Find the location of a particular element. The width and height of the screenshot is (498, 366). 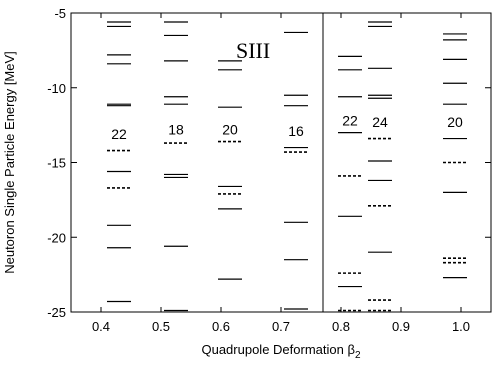

x-tick-label: 0.8 is located at coordinates (341, 326).